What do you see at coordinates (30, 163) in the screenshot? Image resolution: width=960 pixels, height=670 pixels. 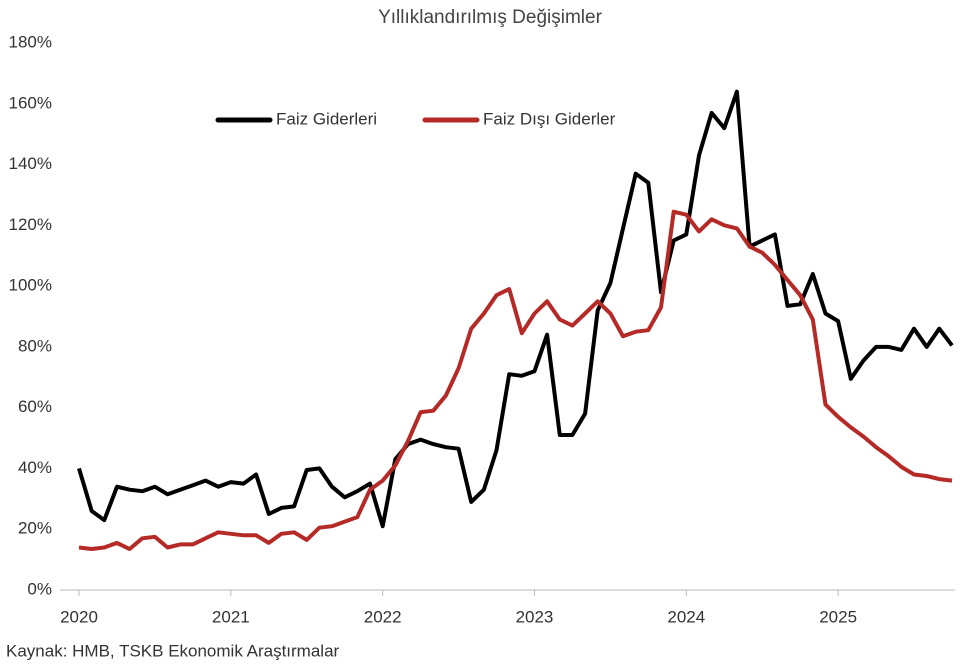 I see `y-tick-label: 140%` at bounding box center [30, 163].